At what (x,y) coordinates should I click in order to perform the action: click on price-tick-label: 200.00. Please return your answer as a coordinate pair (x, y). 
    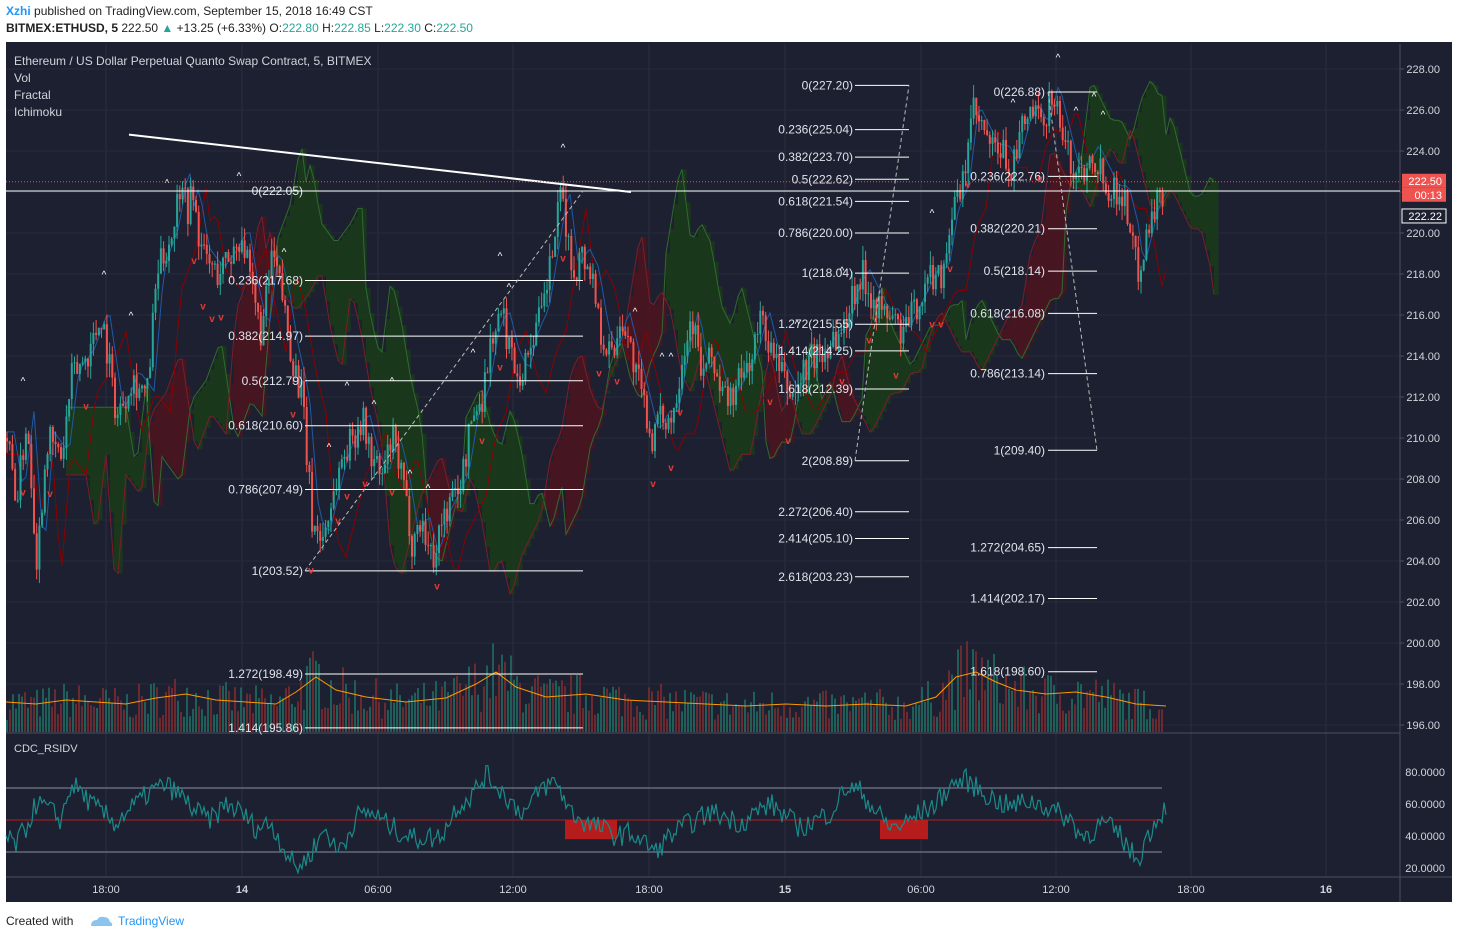
    Looking at the image, I should click on (1423, 644).